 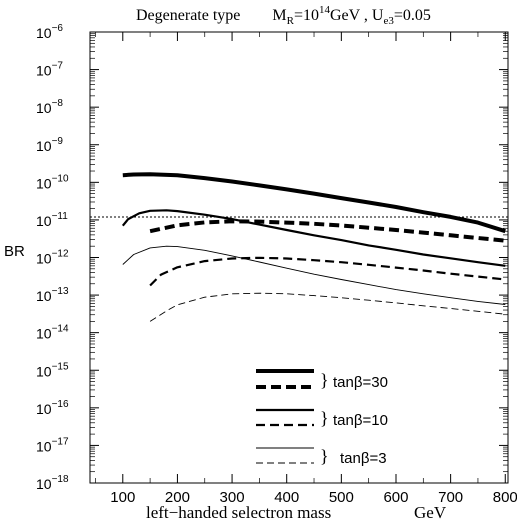 I want to click on series-line-medium-dashed, so click(x=327, y=271).